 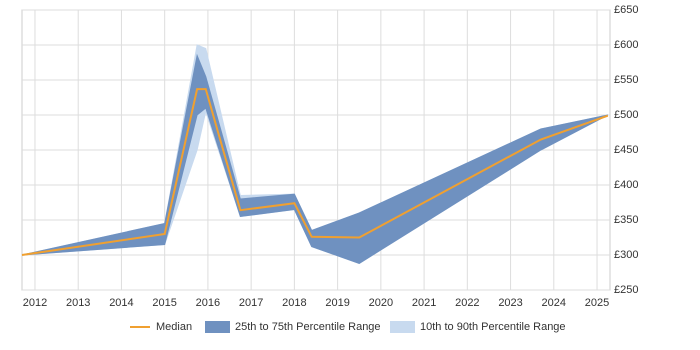 I want to click on x-tick-label: 2024, so click(x=554, y=303).